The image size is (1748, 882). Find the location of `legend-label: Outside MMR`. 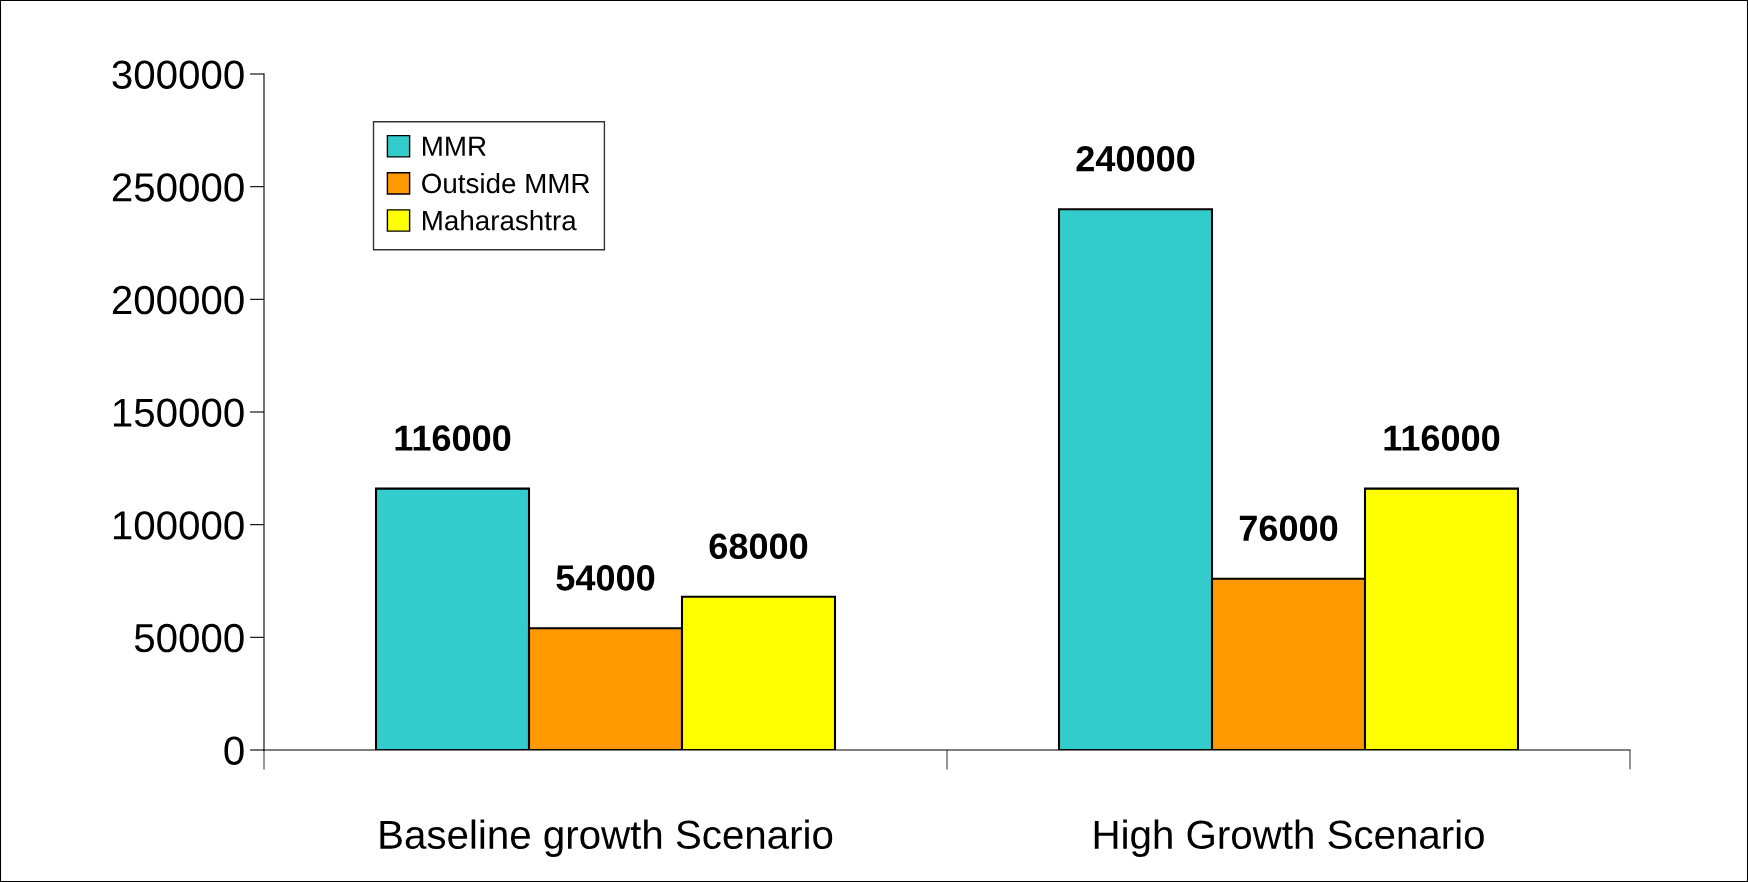

legend-label: Outside MMR is located at coordinates (506, 183).